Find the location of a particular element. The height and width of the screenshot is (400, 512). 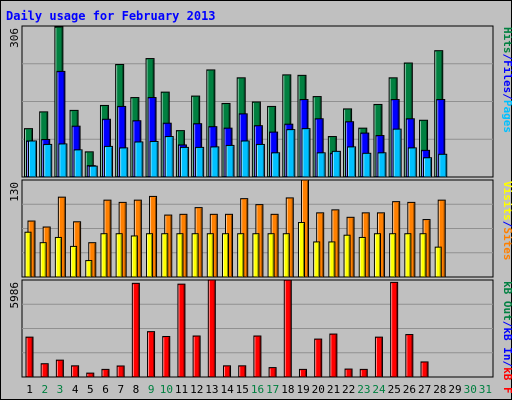

x-tick-label: 21 is located at coordinates (333, 389).